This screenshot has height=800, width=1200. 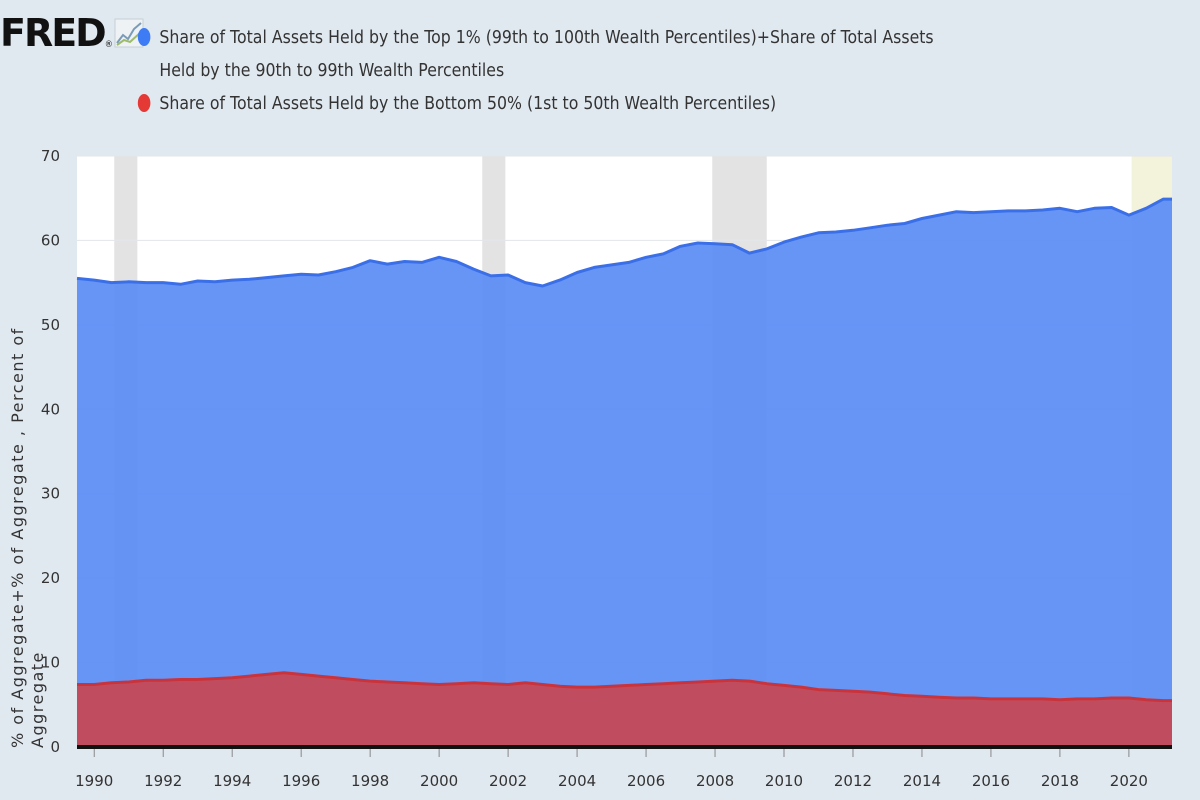 What do you see at coordinates (1060, 781) in the screenshot?
I see `x-tick-label-2018: 2018` at bounding box center [1060, 781].